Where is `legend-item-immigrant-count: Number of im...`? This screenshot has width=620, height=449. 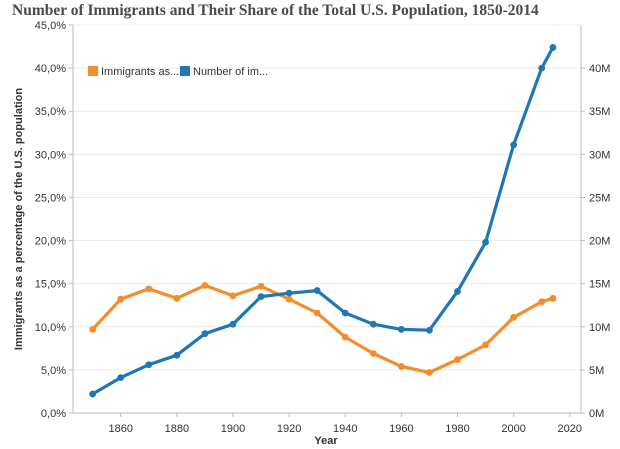
legend-item-immigrant-count: Number of im... is located at coordinates (224, 72).